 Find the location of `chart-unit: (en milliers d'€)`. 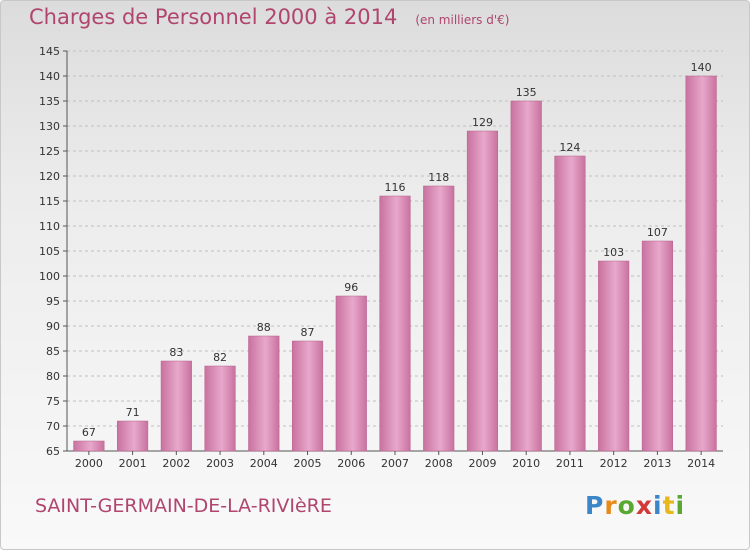

chart-unit: (en milliers d'€) is located at coordinates (462, 20).